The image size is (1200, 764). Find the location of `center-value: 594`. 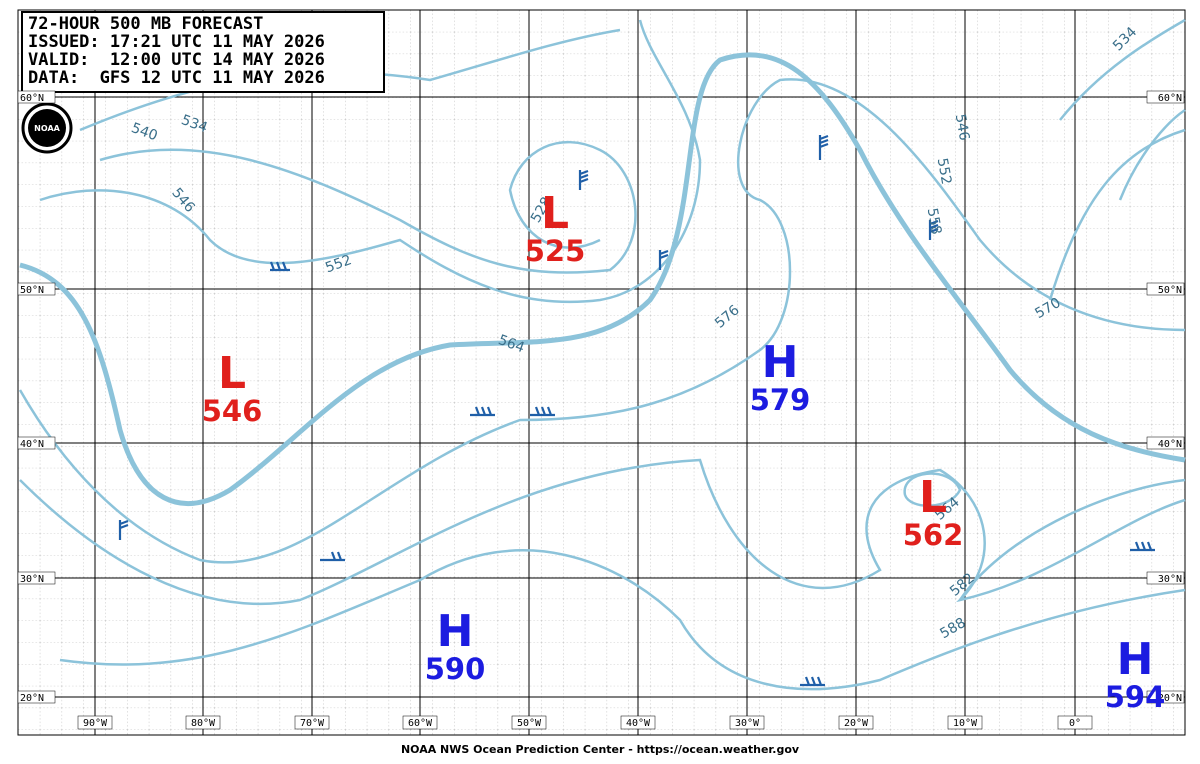

center-value: 594 is located at coordinates (1135, 697).